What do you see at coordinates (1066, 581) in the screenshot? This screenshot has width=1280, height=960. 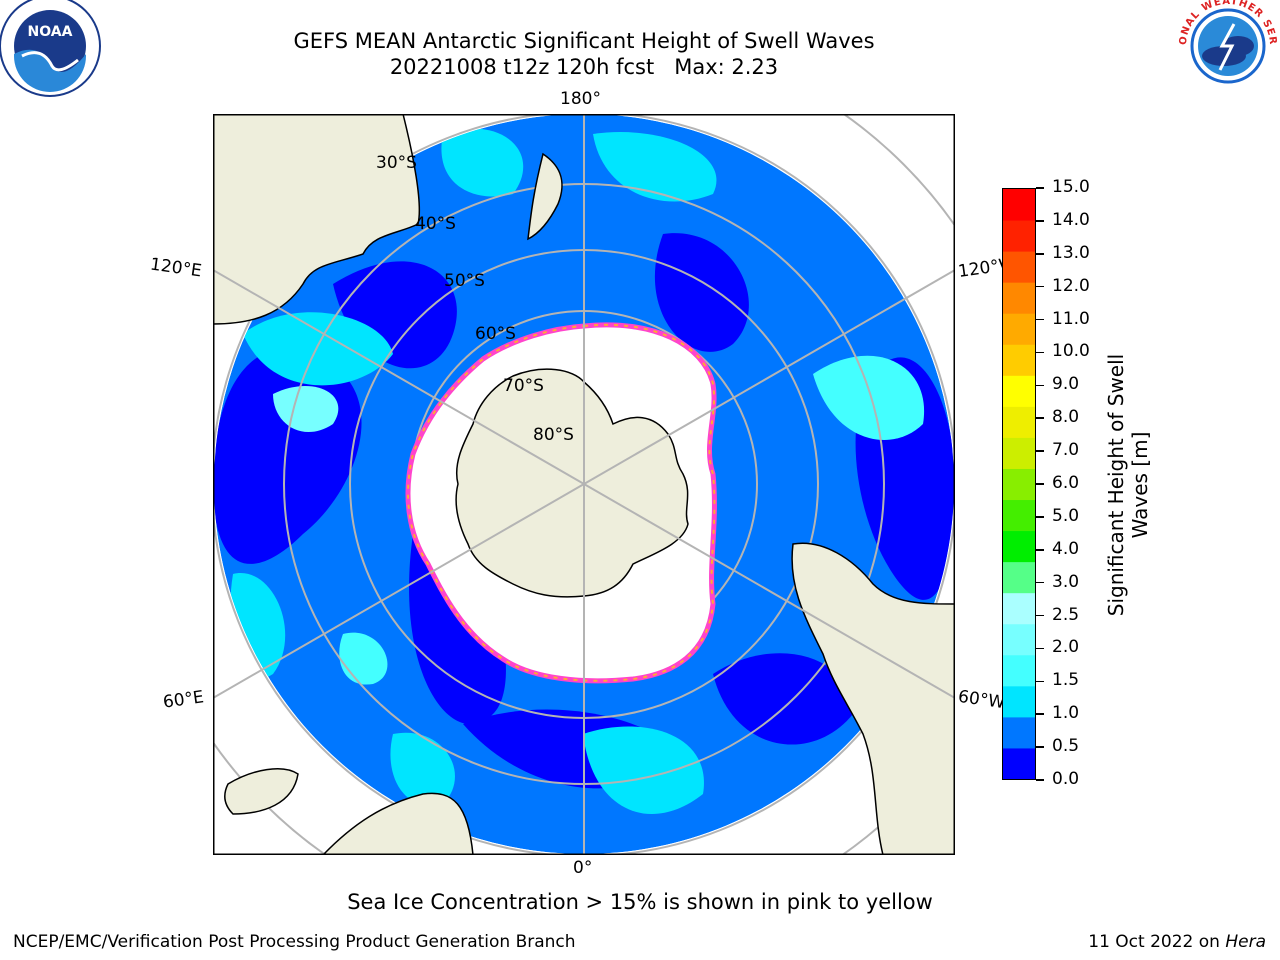 I see `colorbar-tick-label: 3.0` at bounding box center [1066, 581].